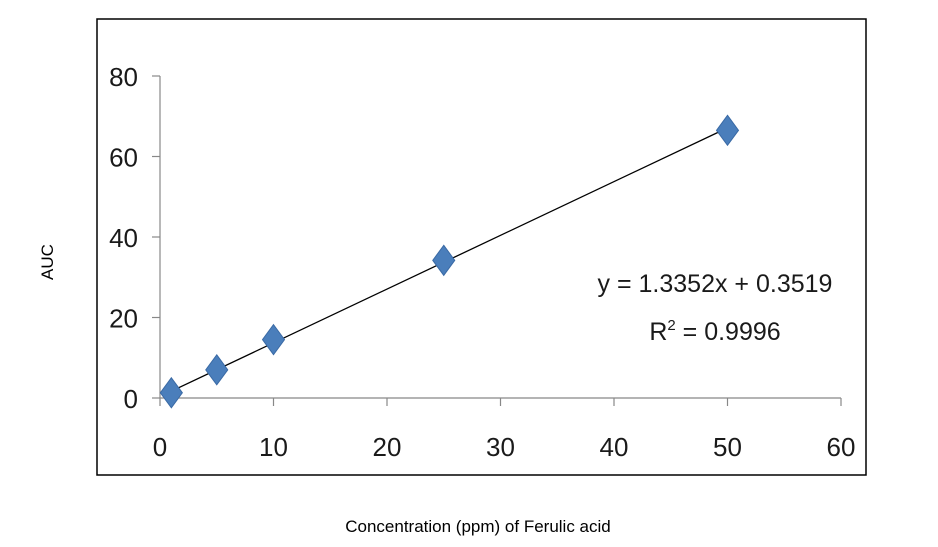 The height and width of the screenshot is (547, 938). Describe the element at coordinates (728, 332) in the screenshot. I see `r-squared-value: = 0.9996` at that location.